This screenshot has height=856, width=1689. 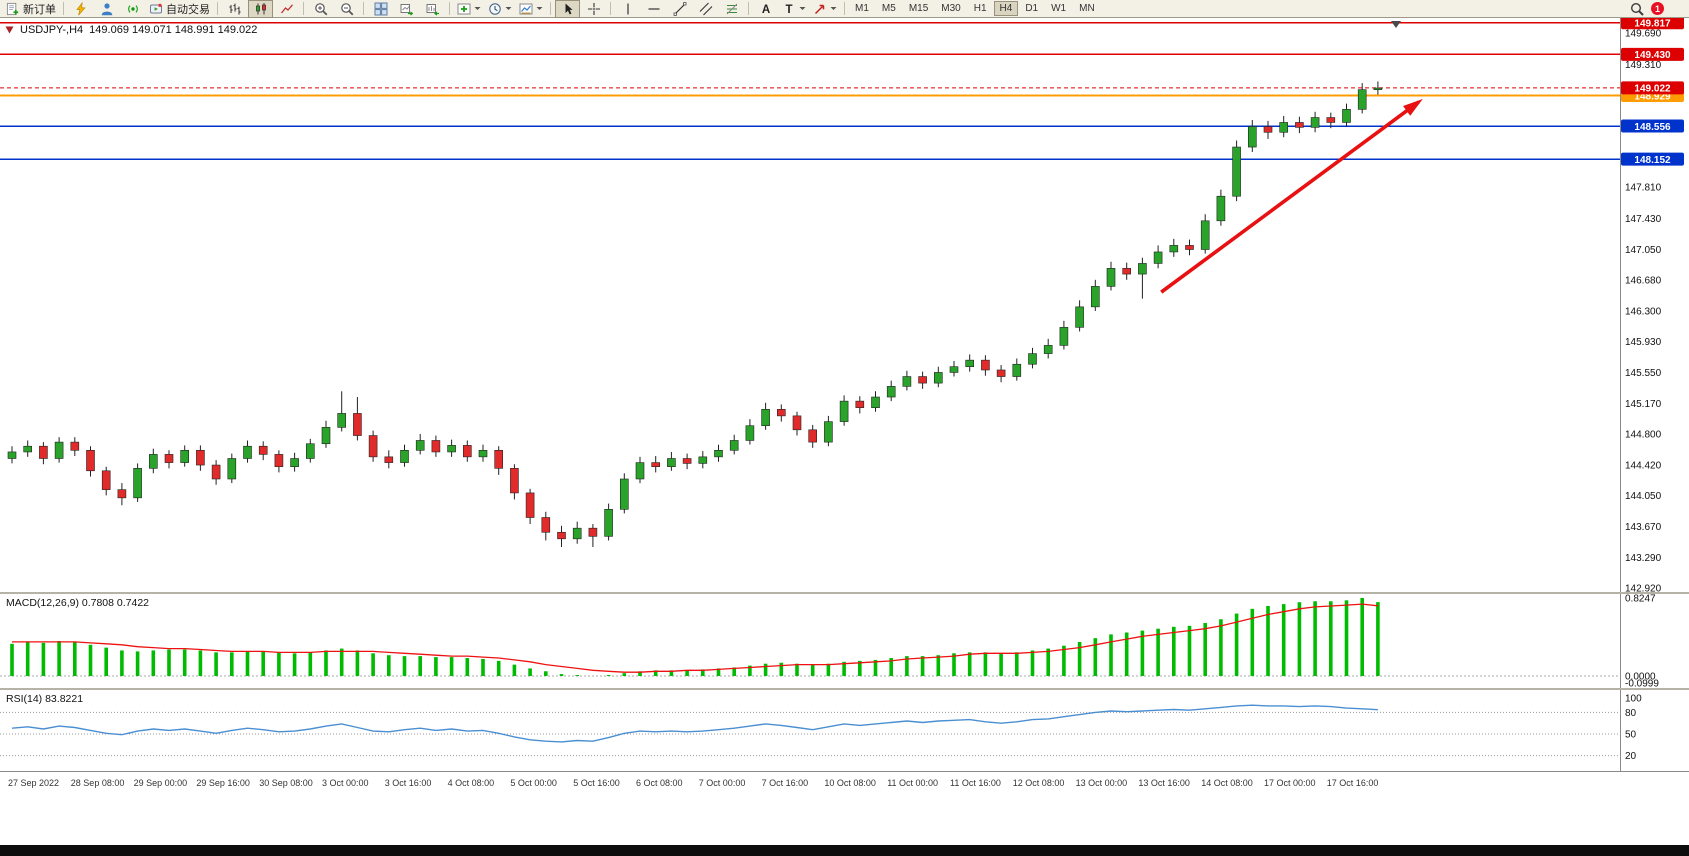 What do you see at coordinates (844, 850) in the screenshot?
I see `bottom-bar` at bounding box center [844, 850].